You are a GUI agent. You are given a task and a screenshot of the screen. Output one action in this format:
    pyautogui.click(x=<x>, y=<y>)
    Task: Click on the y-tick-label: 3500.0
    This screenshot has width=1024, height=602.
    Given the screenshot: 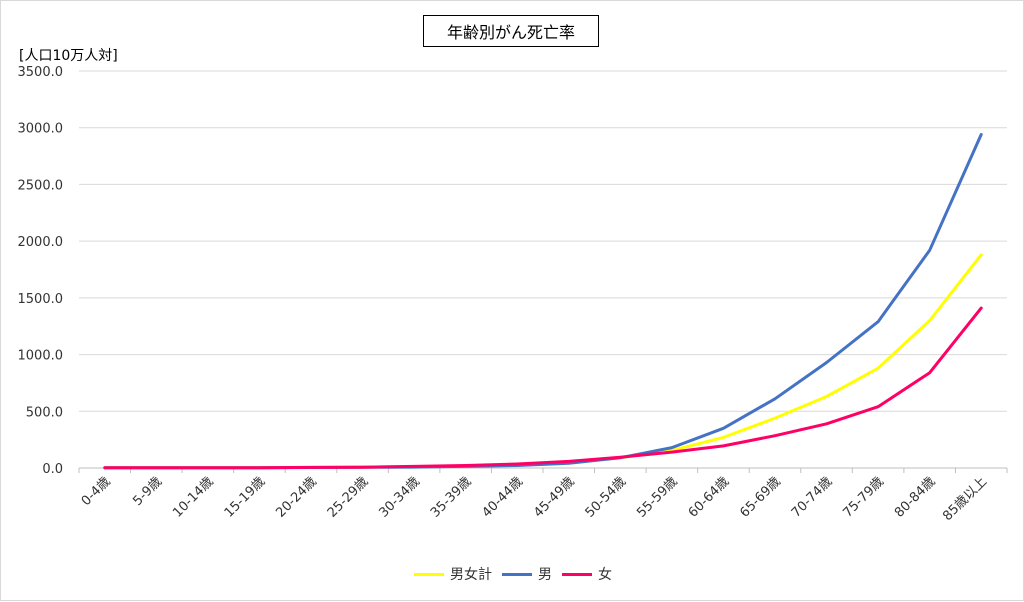 What is the action you would take?
    pyautogui.click(x=41, y=72)
    